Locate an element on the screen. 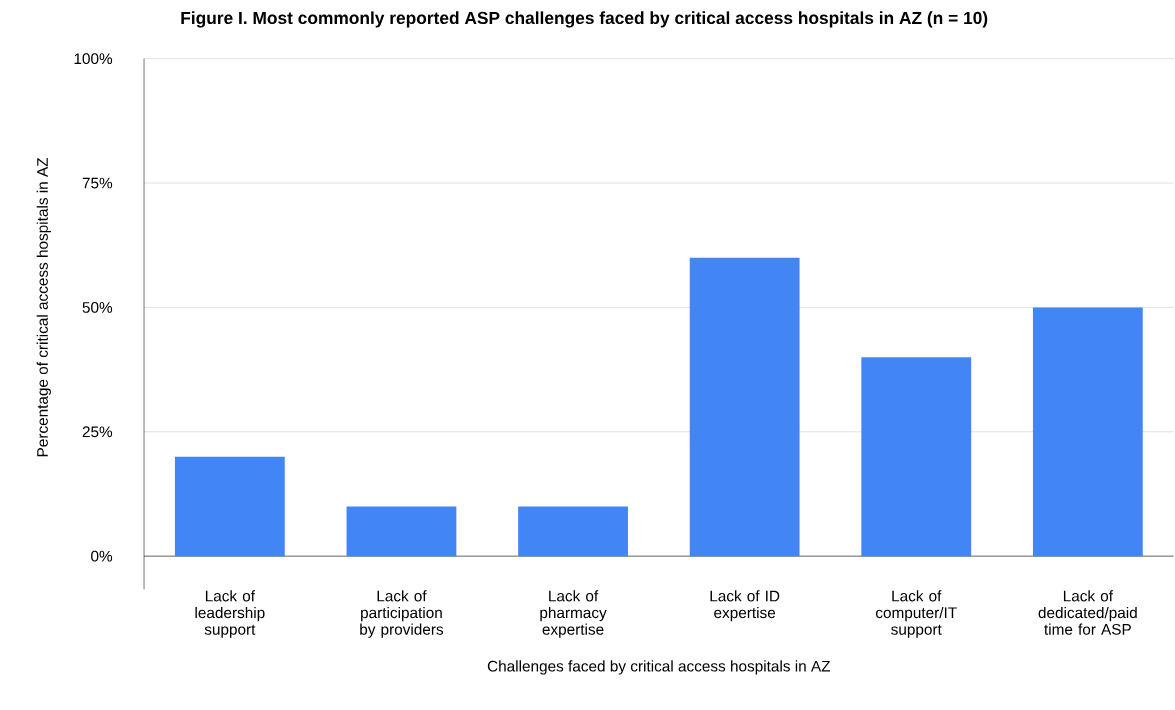 The height and width of the screenshot is (710, 1175). y-axis-title: Percentage of critical access hospitals in AZ is located at coordinates (43, 307).